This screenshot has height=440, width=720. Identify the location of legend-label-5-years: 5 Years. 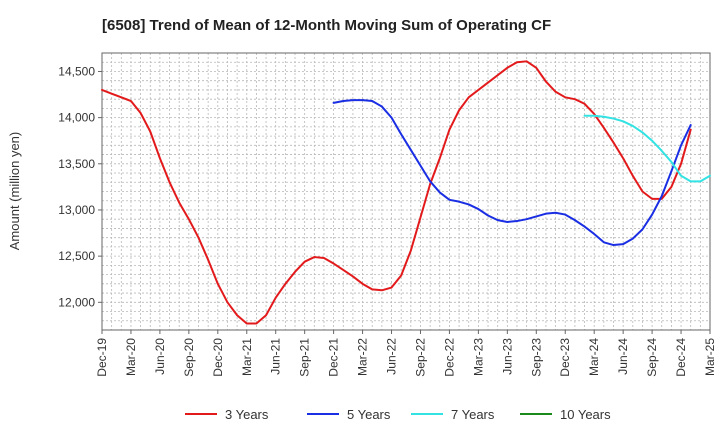
(369, 414).